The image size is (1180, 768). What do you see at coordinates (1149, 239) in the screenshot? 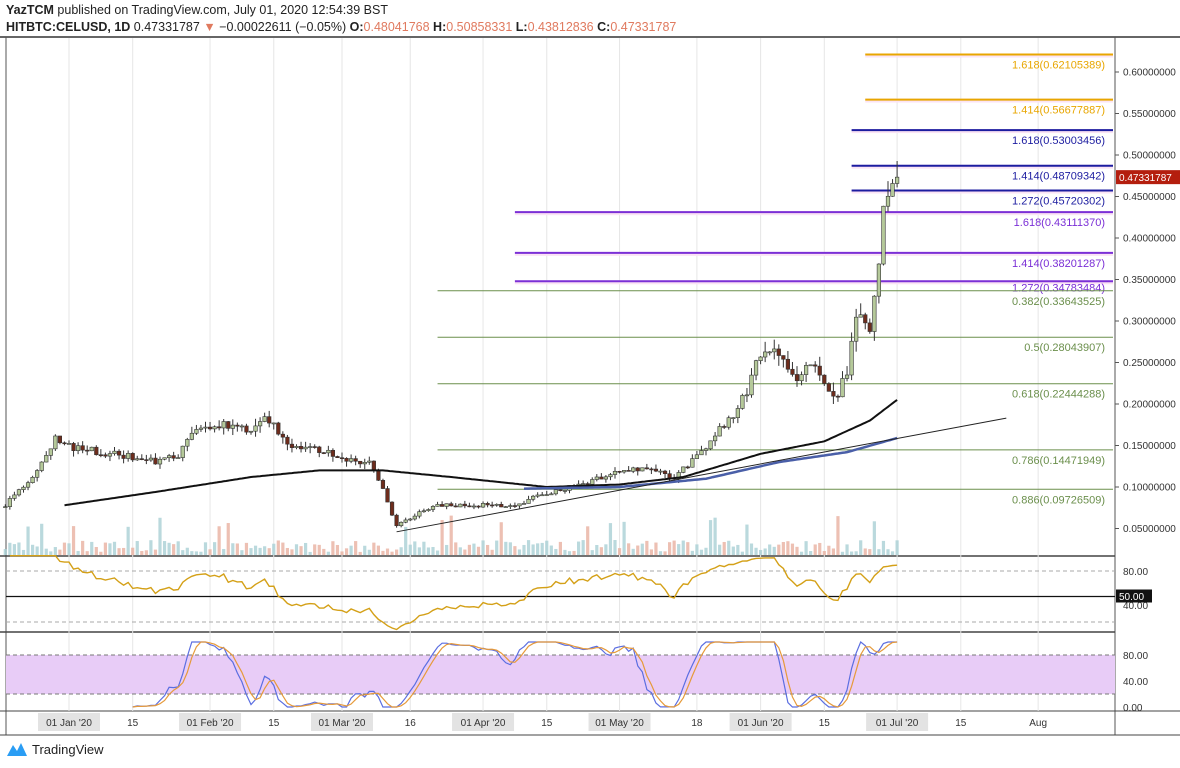
I see `price-axis-label: 0.40000000` at bounding box center [1149, 239].